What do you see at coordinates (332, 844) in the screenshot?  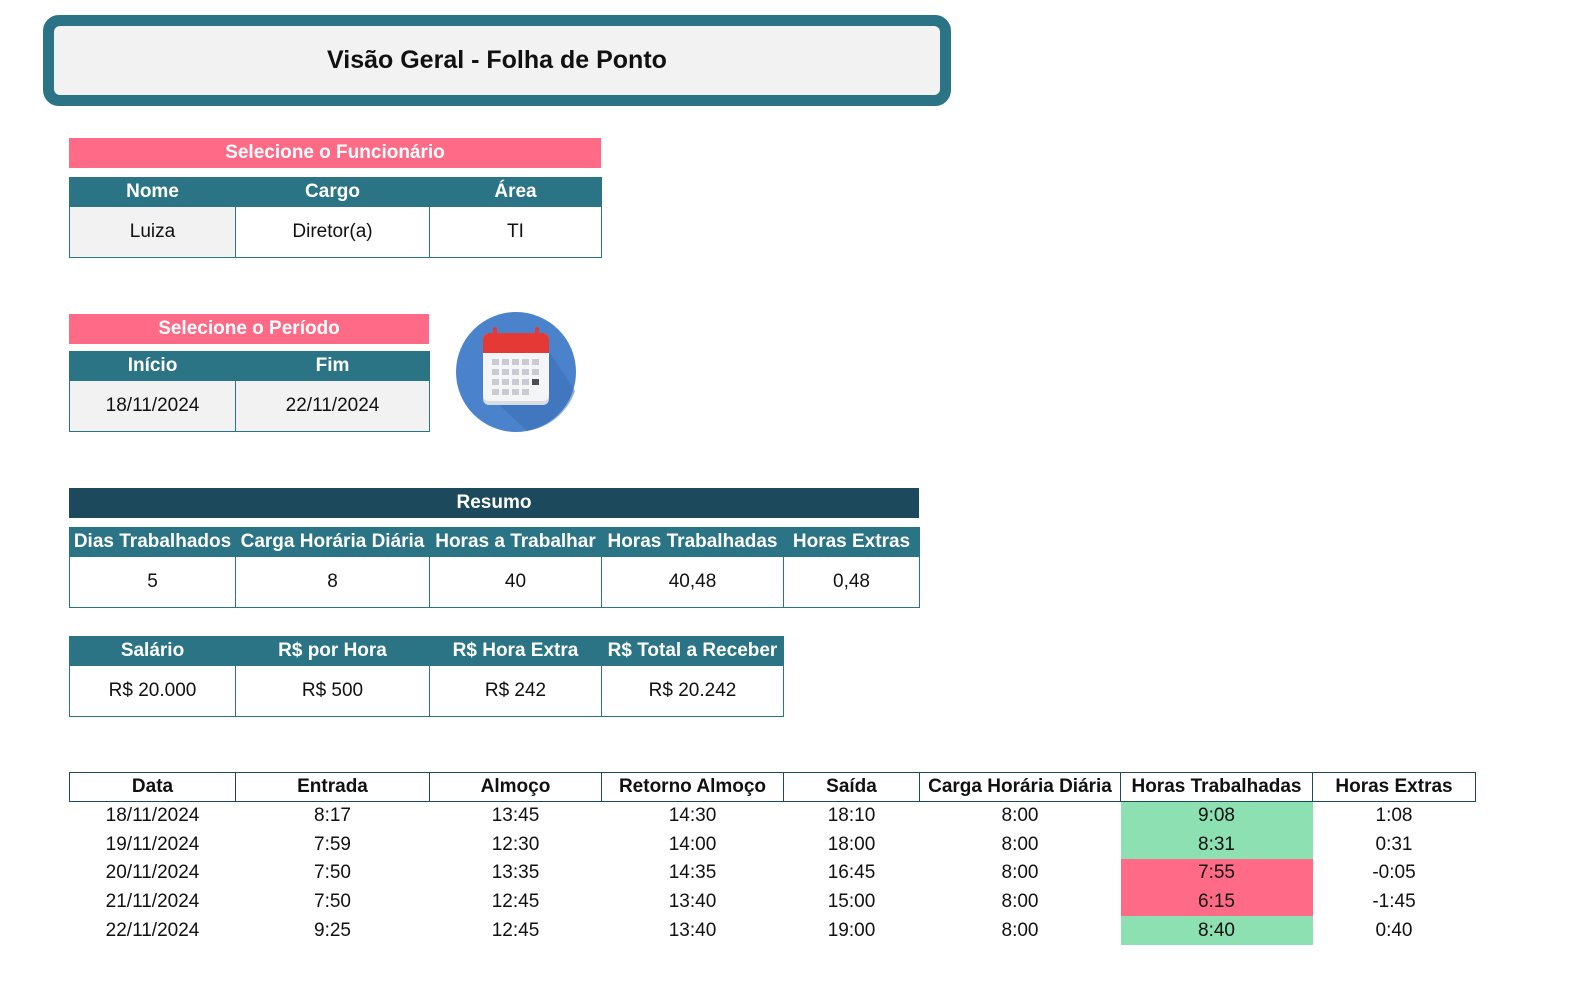 I see `log-cell-entrada: 7:59` at bounding box center [332, 844].